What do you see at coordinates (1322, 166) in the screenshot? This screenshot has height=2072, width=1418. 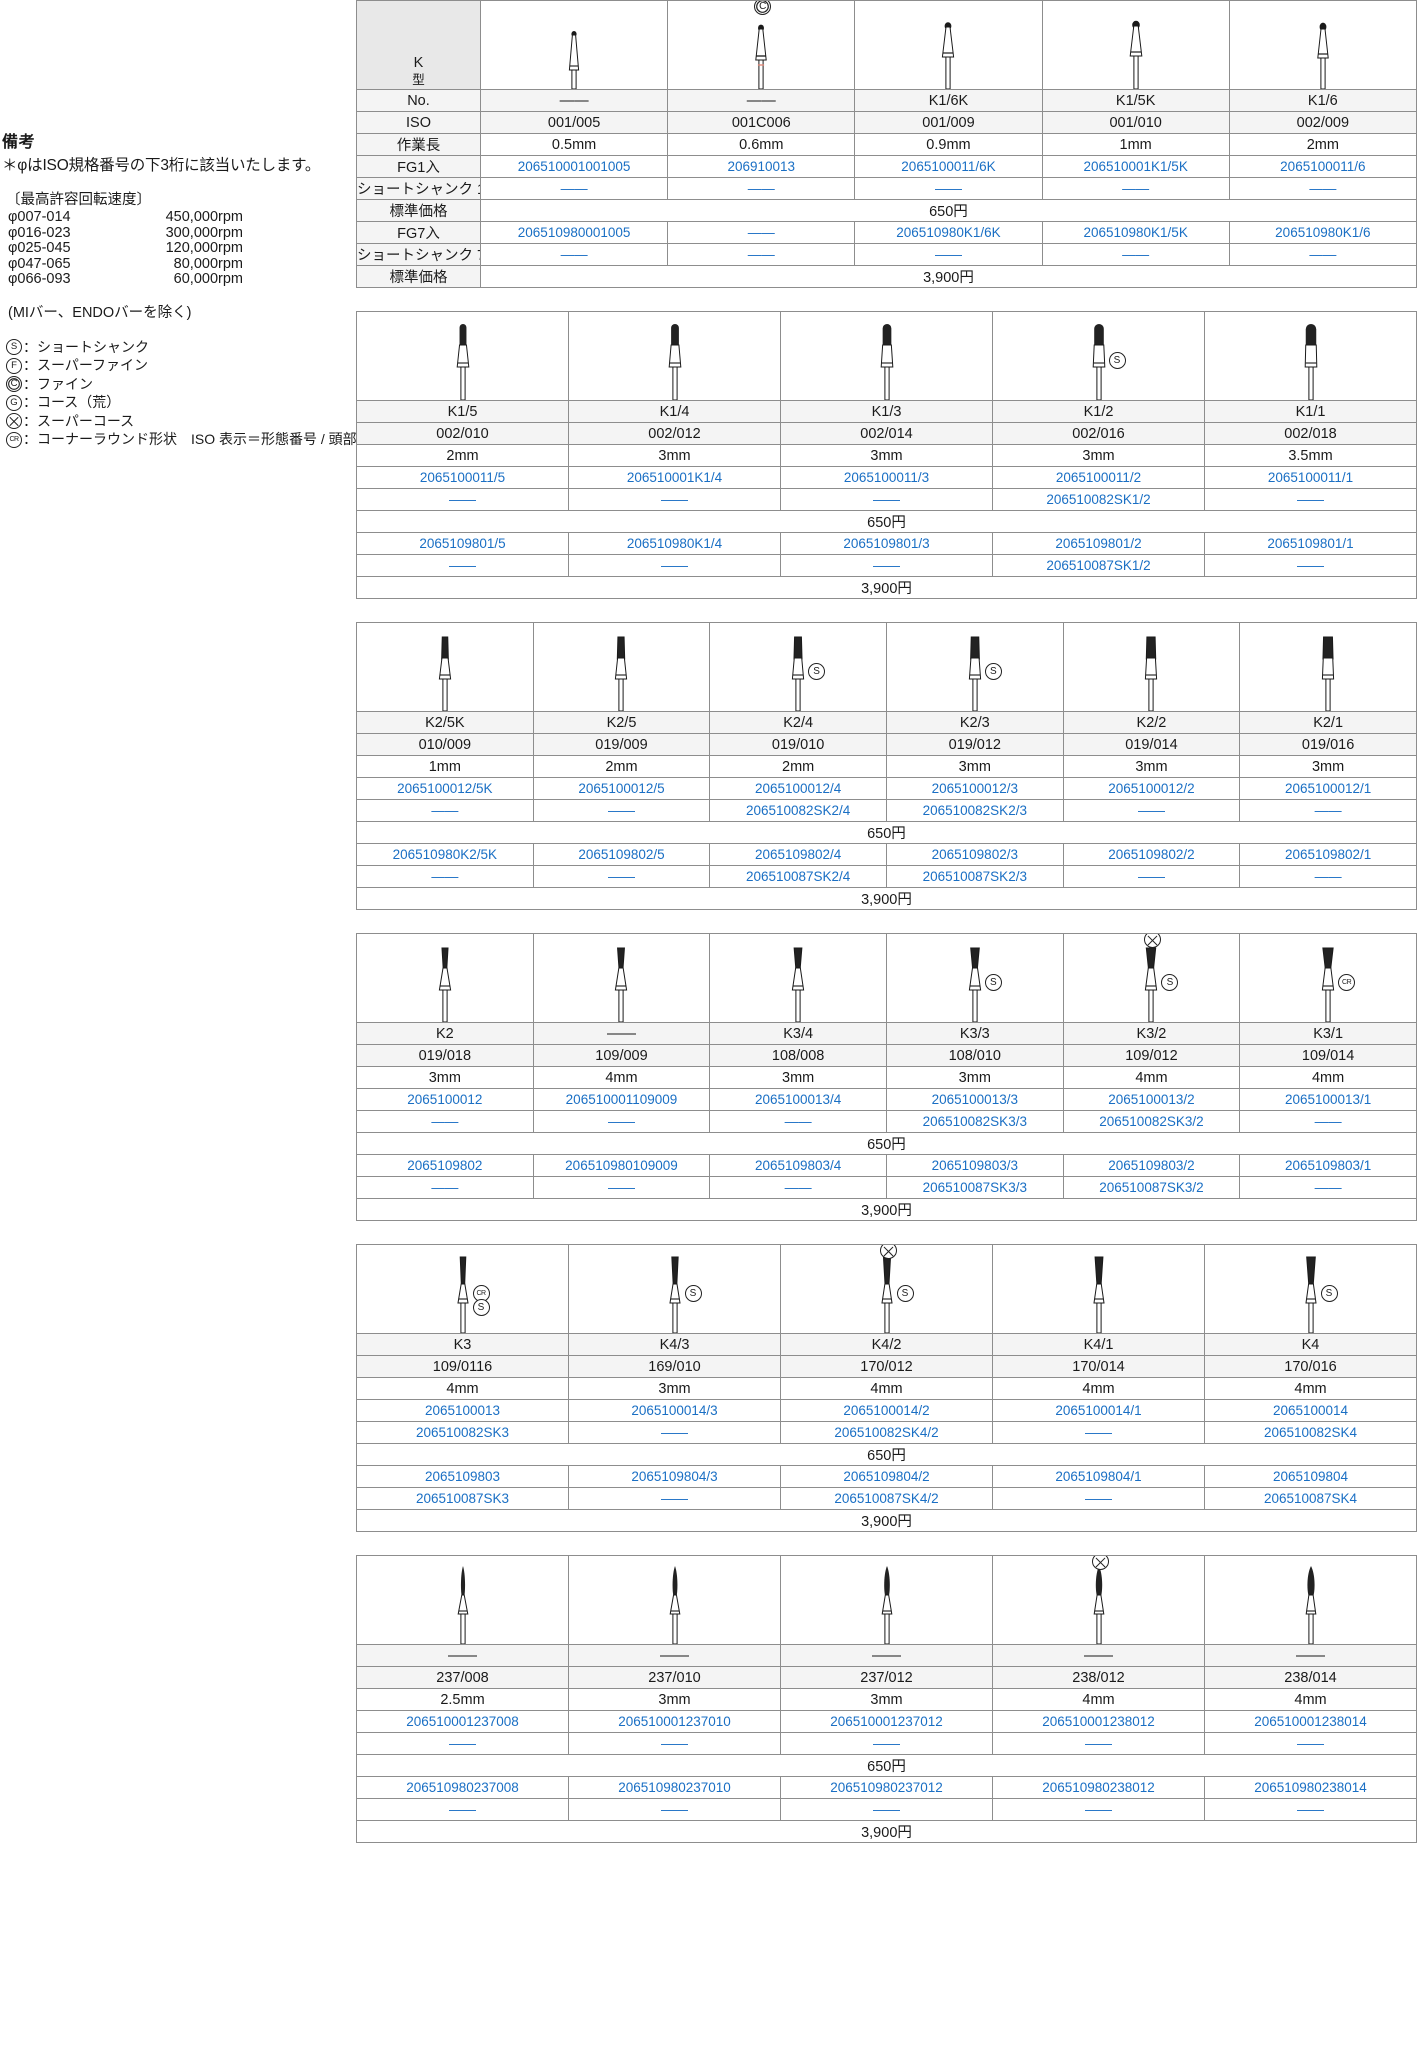 I see `bur-fg1-row-cell: 2065100011/6` at bounding box center [1322, 166].